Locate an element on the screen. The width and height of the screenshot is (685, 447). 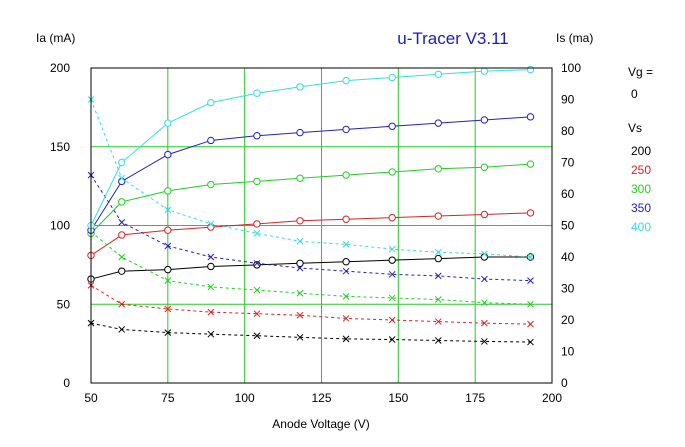
y-left-tick-label: 200 is located at coordinates (60, 68).